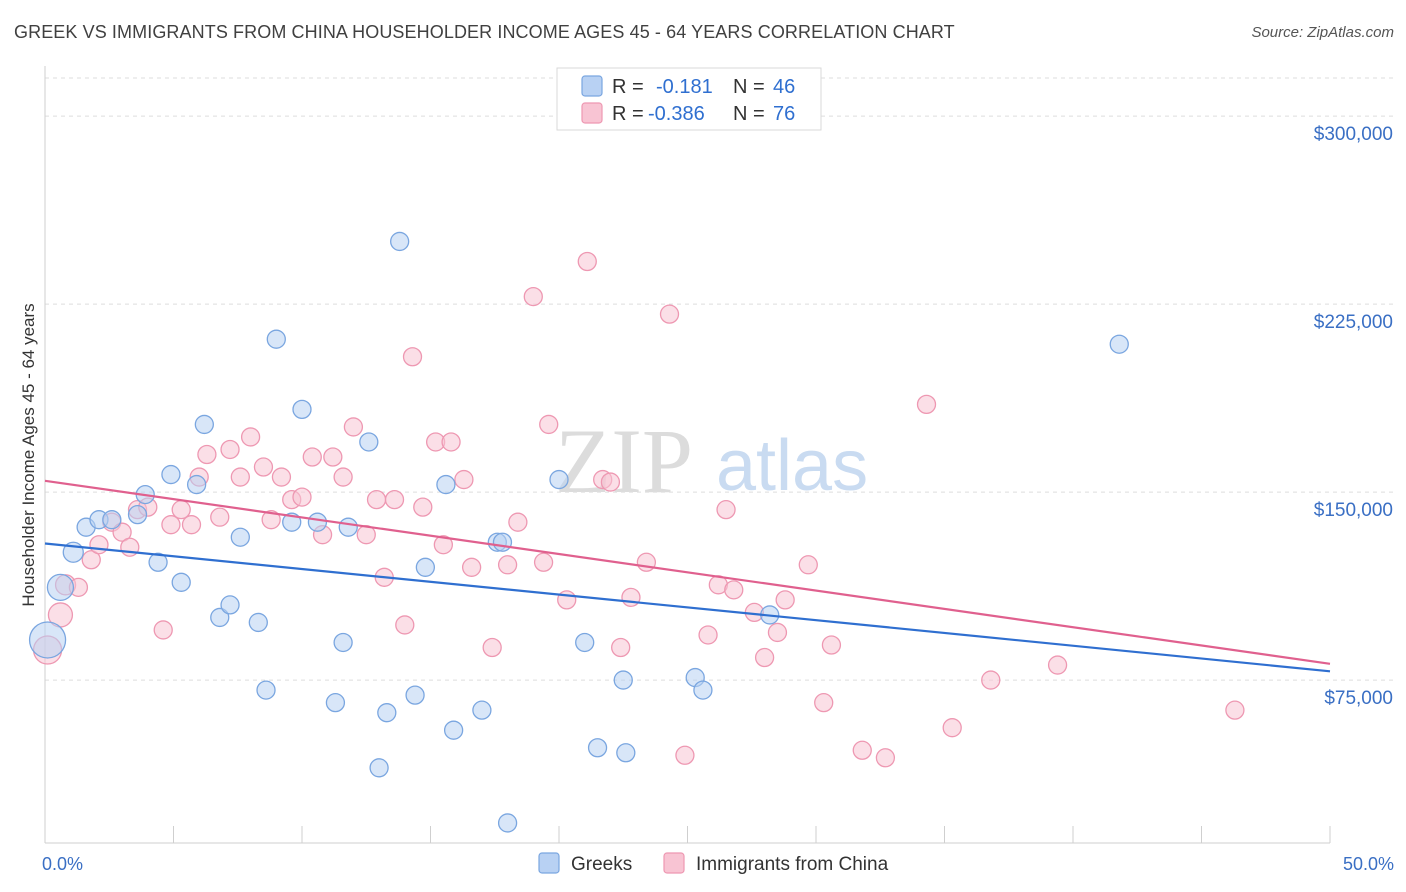 This screenshot has height=892, width=1406. What do you see at coordinates (592, 86) in the screenshot?
I see `stats-legend-swatch-greeks` at bounding box center [592, 86].